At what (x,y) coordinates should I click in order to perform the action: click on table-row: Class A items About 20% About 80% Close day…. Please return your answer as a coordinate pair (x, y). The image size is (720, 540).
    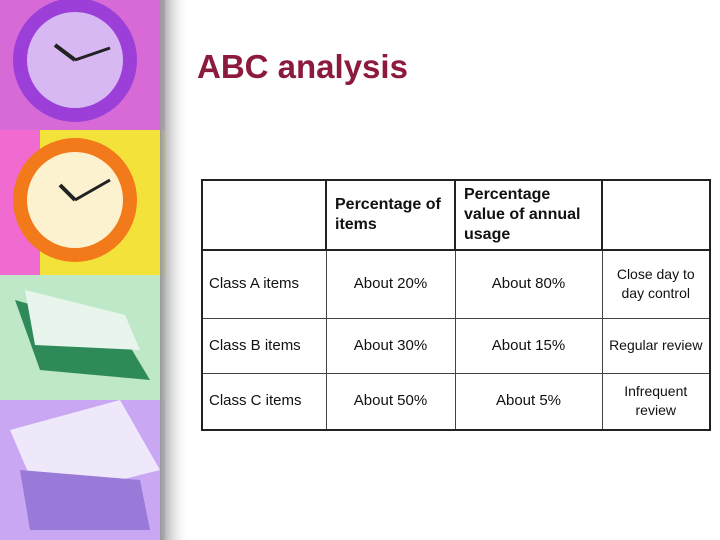
    Looking at the image, I should click on (456, 284).